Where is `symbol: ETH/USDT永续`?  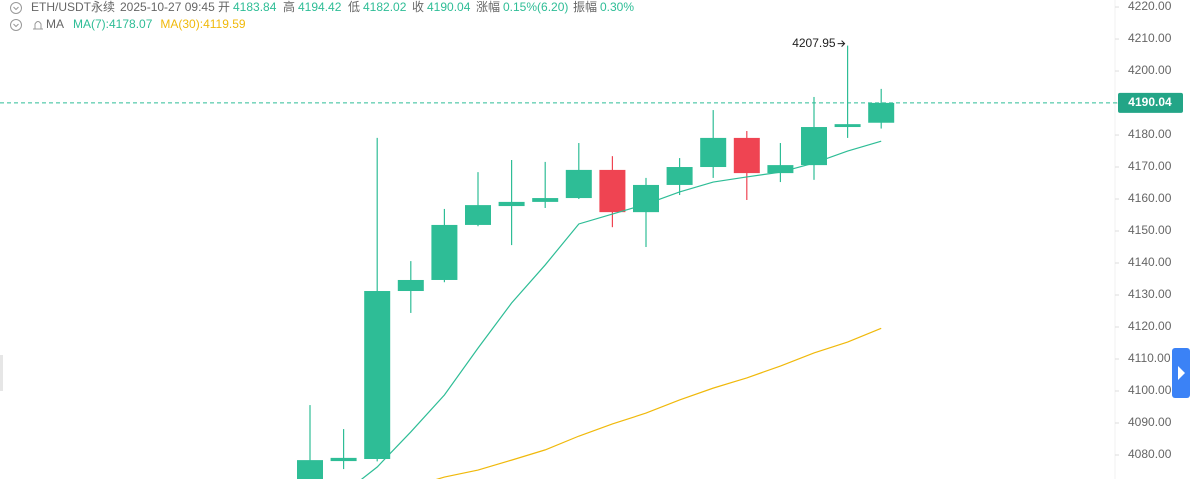
symbol: ETH/USDT永续 is located at coordinates (73, 7).